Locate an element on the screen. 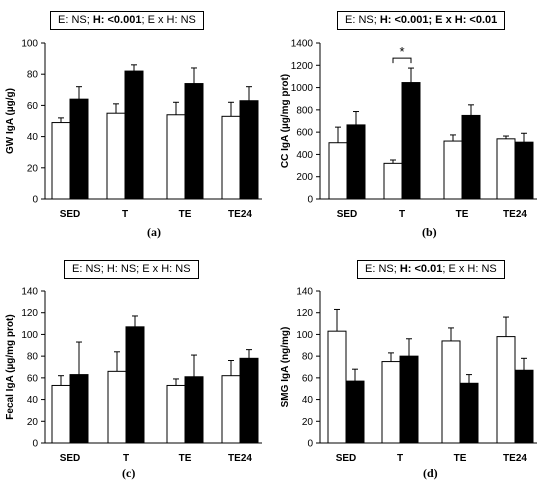 The height and width of the screenshot is (486, 550). y-axis-label: GW IgA (µg/g) is located at coordinates (10, 121).